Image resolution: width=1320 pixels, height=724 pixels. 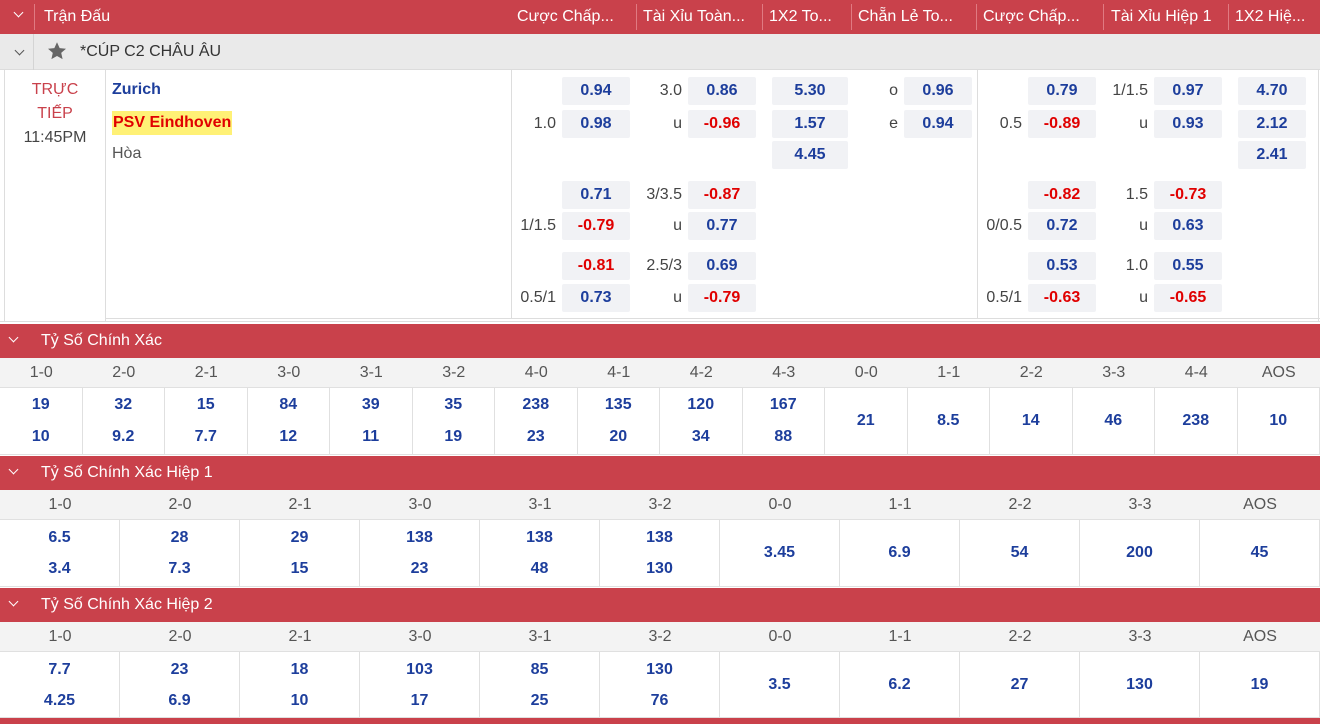 What do you see at coordinates (1259, 552) in the screenshot?
I see `odd-score: 45` at bounding box center [1259, 552].